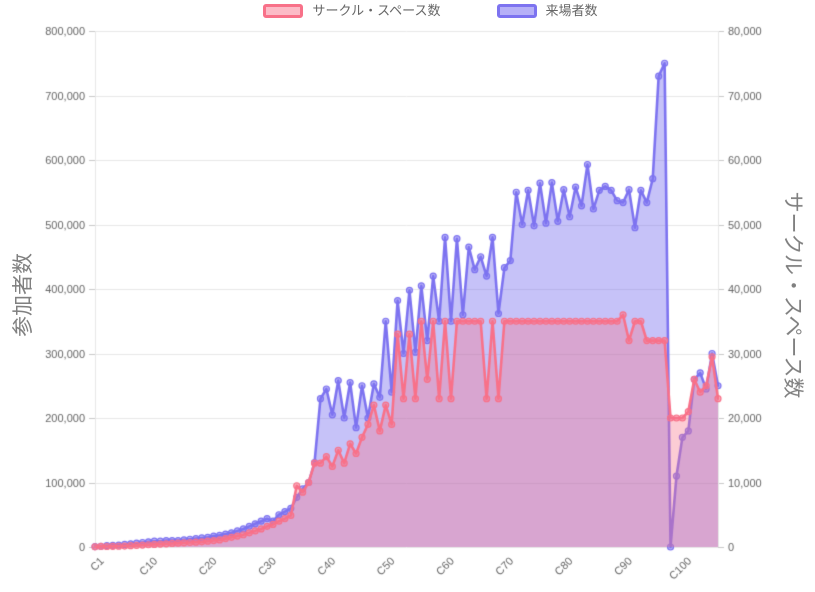 This screenshot has width=815, height=592. I want to click on left-axis-title: 参加者数, so click(23, 295).